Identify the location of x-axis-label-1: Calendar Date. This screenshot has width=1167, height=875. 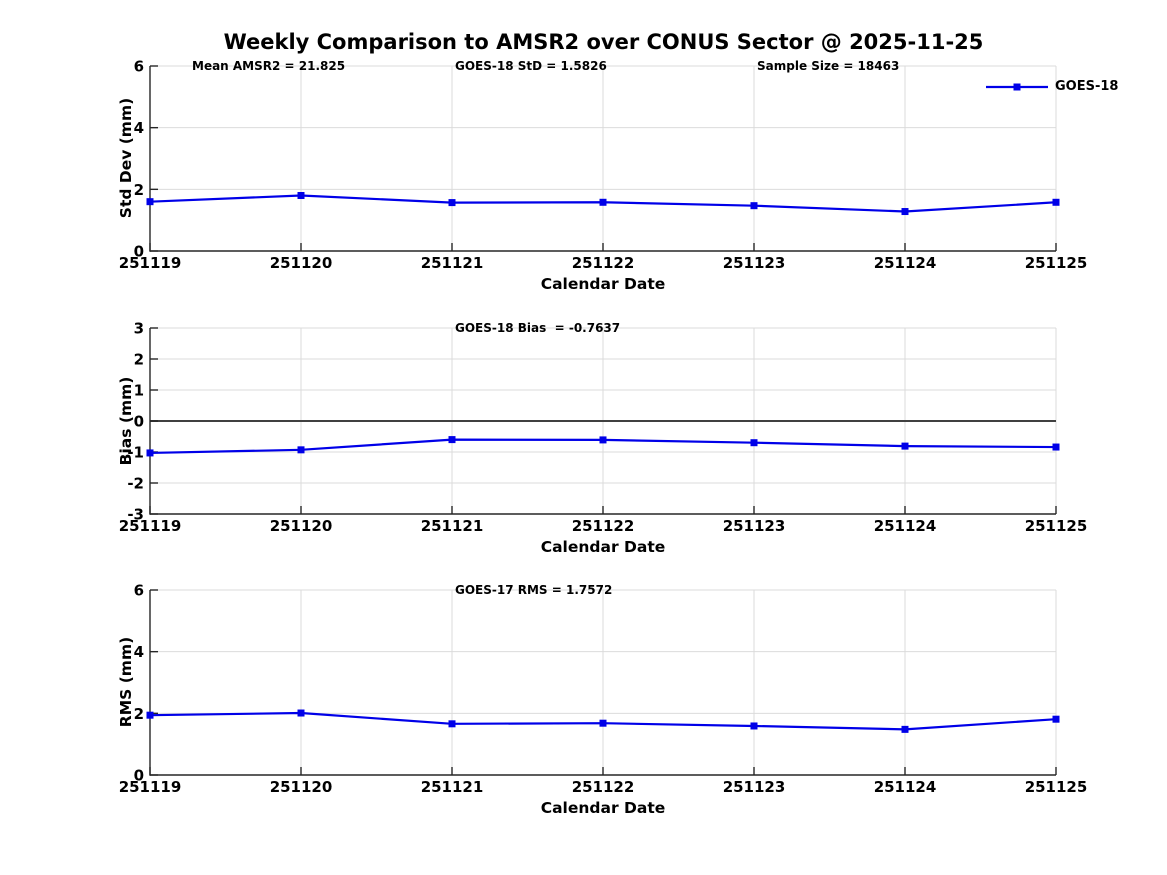
(603, 284).